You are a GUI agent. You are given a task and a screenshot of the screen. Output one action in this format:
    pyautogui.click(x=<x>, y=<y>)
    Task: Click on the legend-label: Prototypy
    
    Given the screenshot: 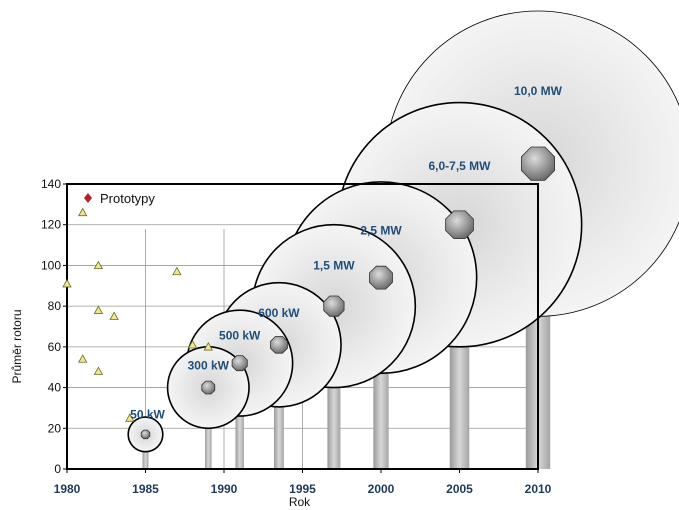 What is the action you would take?
    pyautogui.click(x=127, y=198)
    